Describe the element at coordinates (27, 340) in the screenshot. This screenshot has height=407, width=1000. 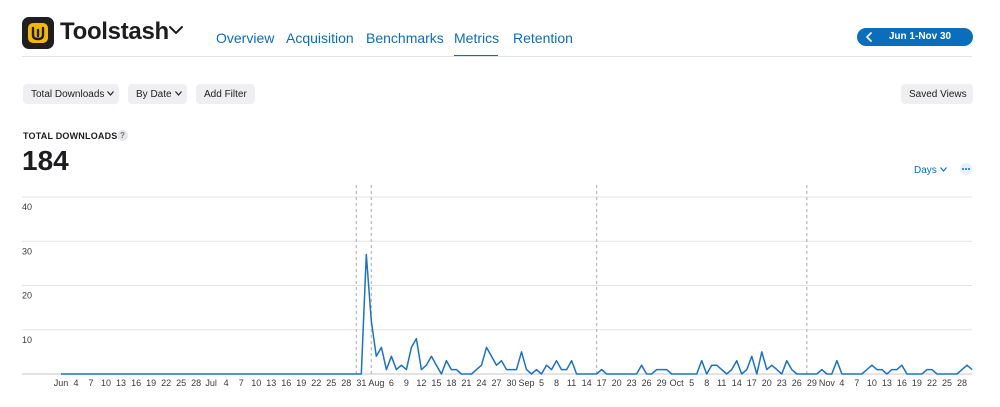
I see `y-tick-label: 10` at that location.